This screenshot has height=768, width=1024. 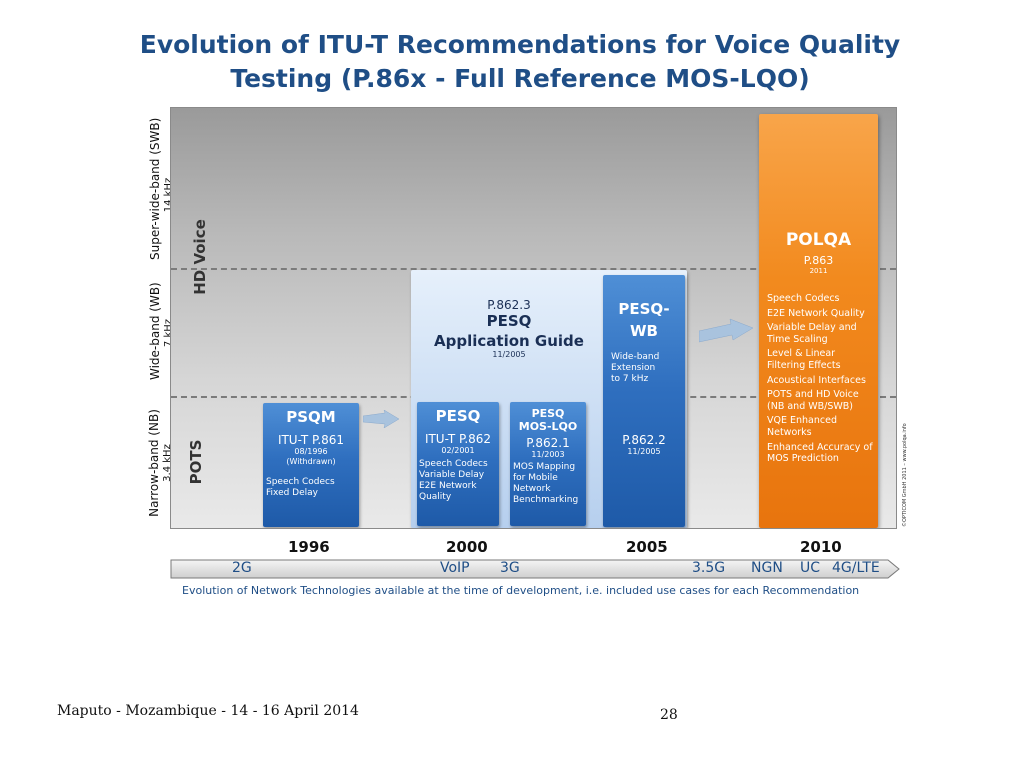 I want to click on wb-rec: P.862.2, so click(x=644, y=440).